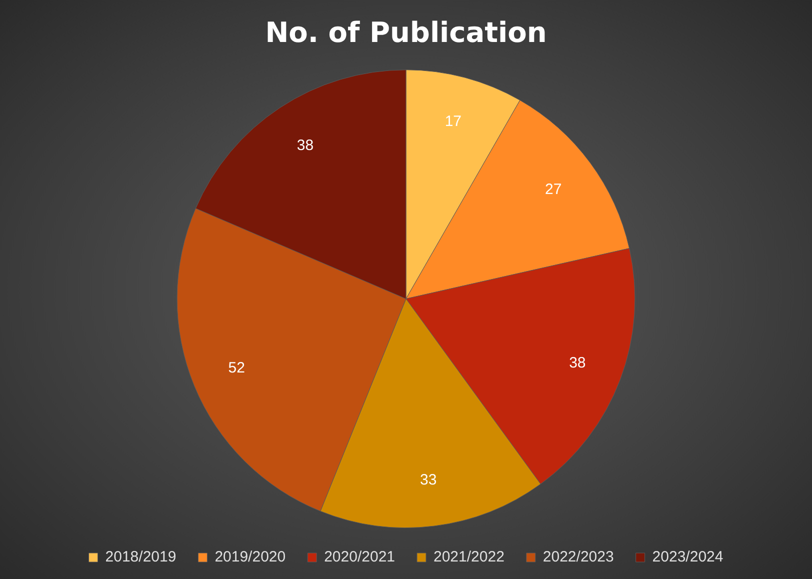 This screenshot has height=579, width=812. I want to click on data-label: 27, so click(553, 189).